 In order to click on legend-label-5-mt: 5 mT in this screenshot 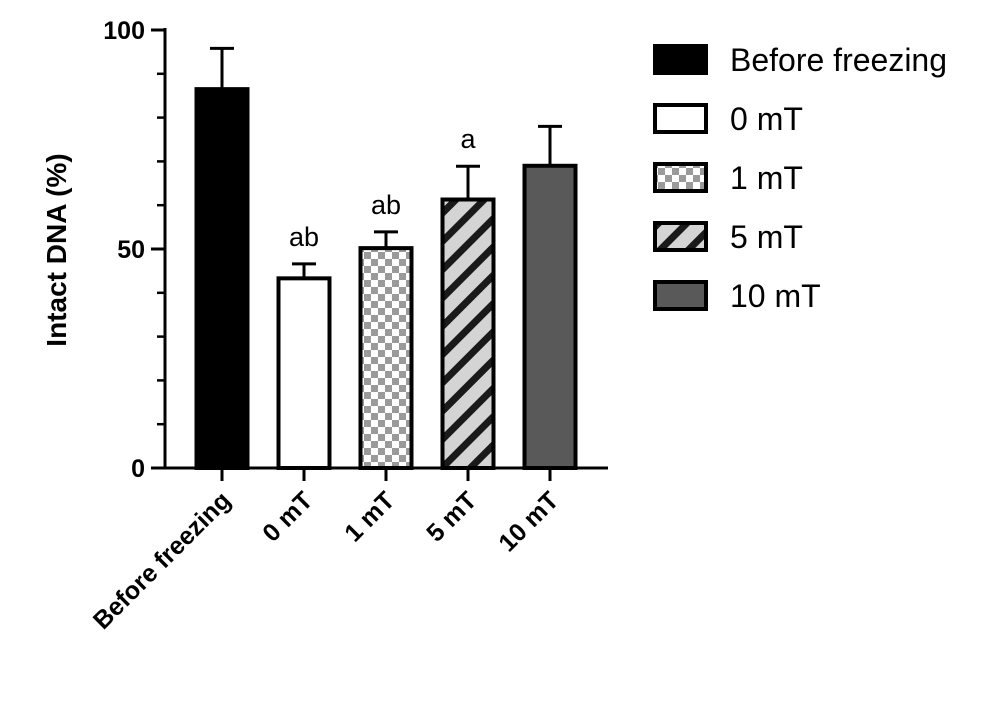, I will do `click(766, 237)`.